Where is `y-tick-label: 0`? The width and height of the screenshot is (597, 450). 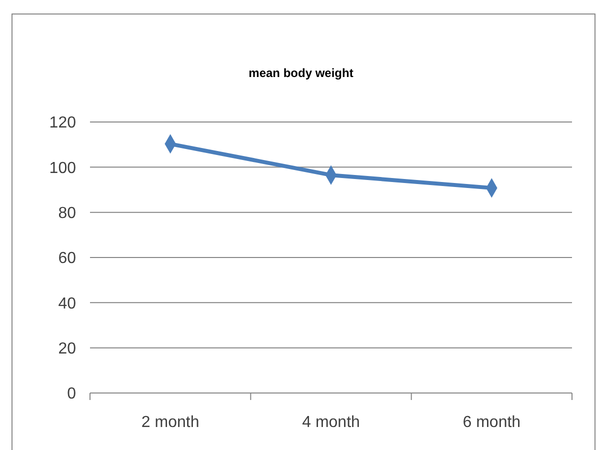
y-tick-label: 0 is located at coordinates (71, 394).